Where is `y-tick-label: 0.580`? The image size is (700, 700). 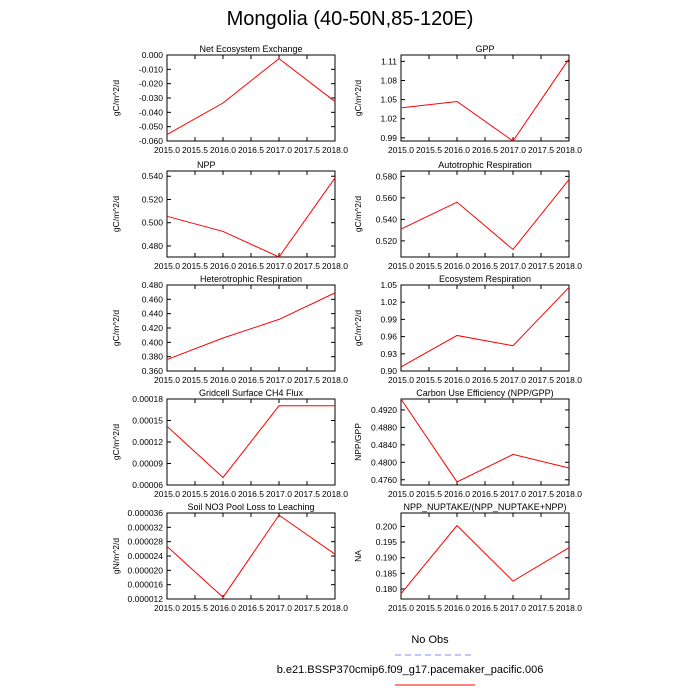
y-tick-label: 0.580 is located at coordinates (387, 176).